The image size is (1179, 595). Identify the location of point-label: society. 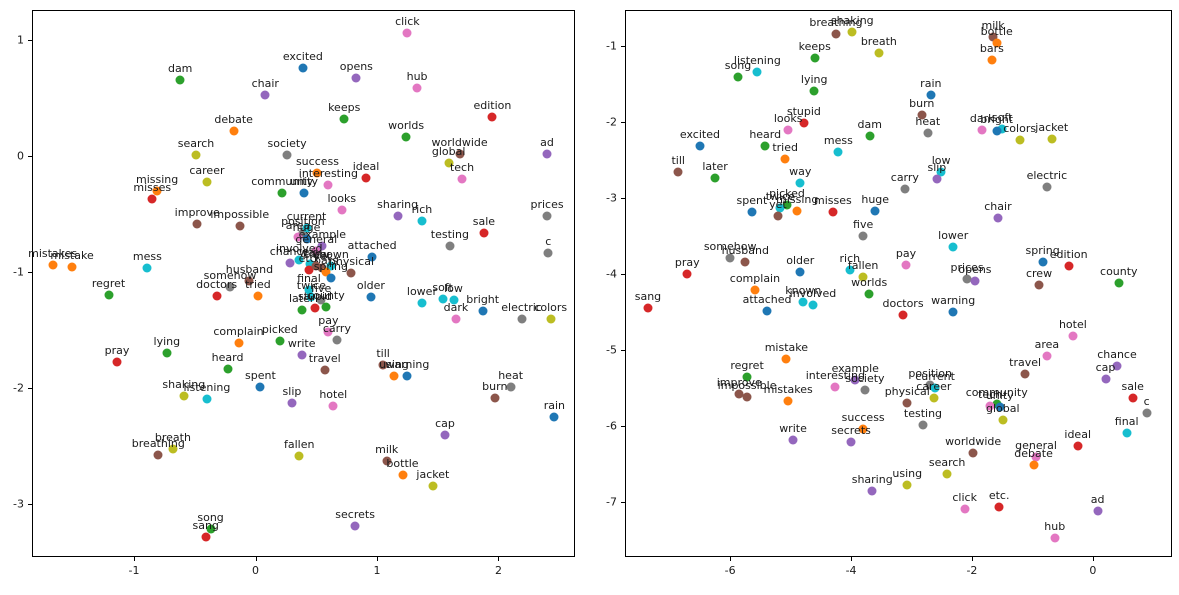
(865, 378).